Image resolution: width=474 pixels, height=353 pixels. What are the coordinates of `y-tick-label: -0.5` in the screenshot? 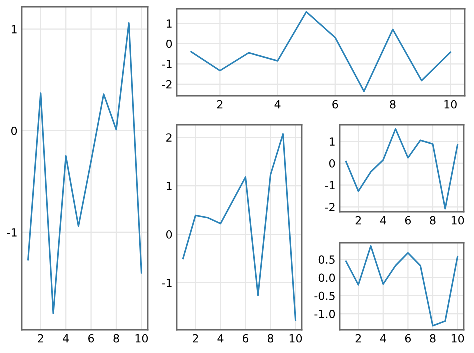 It's located at (324, 296).